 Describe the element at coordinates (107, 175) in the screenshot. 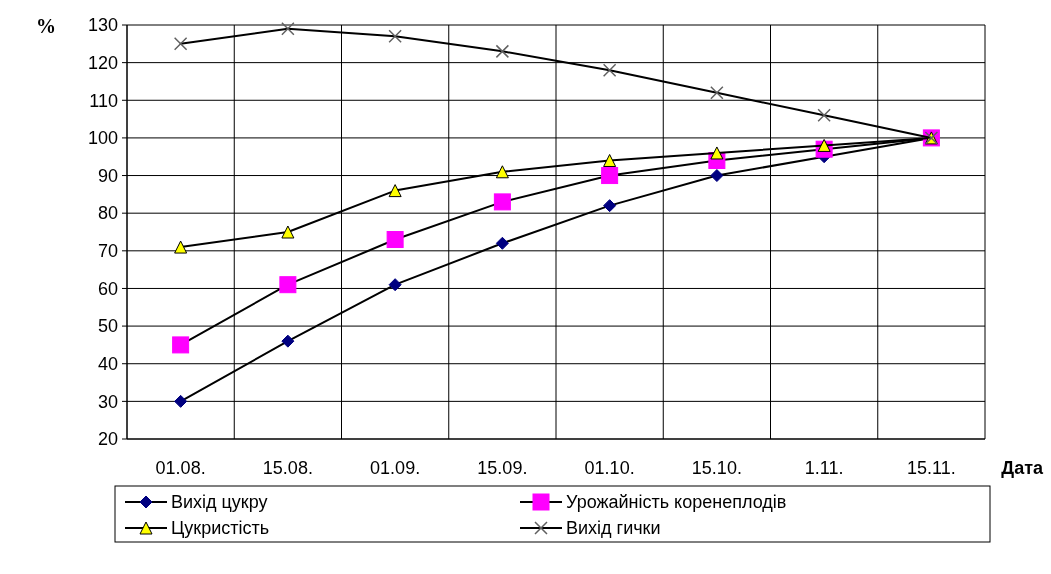

I see `y-tick-label: 90` at that location.